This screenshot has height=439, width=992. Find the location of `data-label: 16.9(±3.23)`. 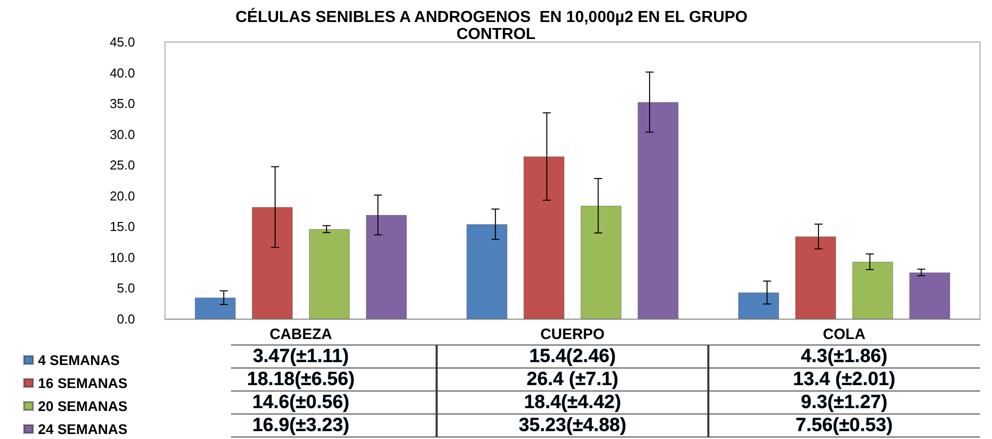

data-label: 16.9(±3.23) is located at coordinates (301, 425).